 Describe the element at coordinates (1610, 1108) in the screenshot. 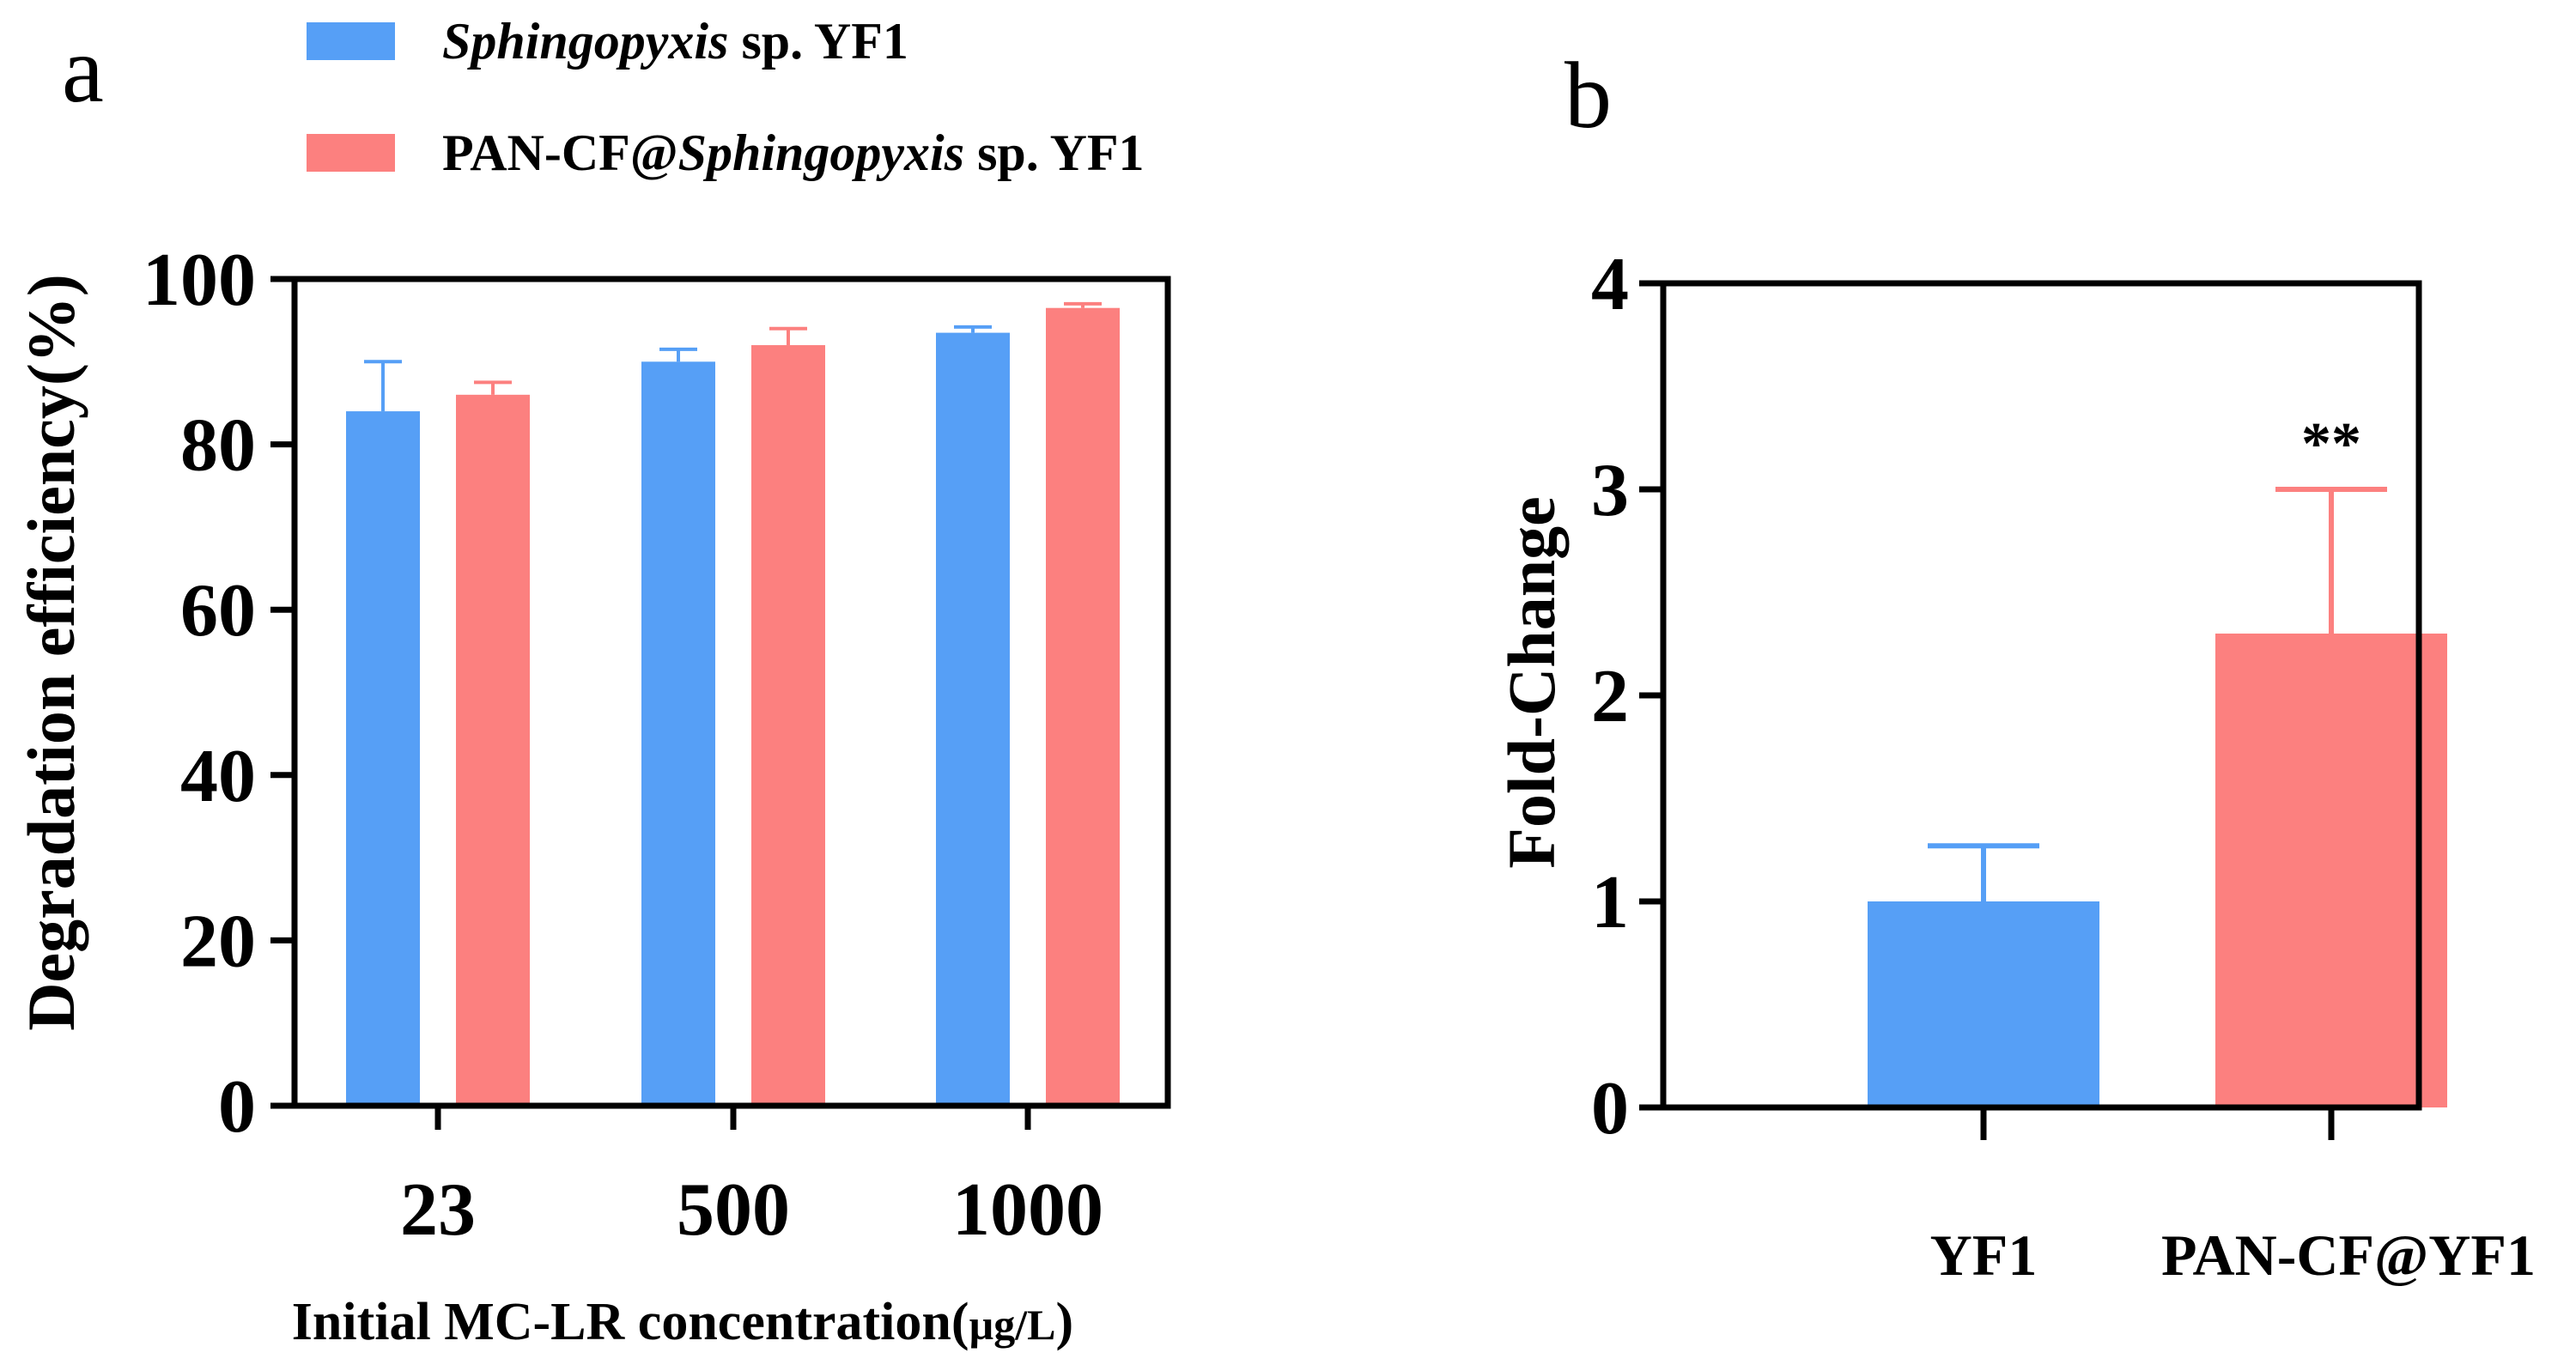

I see `b-y-tick-label-0: 0` at that location.